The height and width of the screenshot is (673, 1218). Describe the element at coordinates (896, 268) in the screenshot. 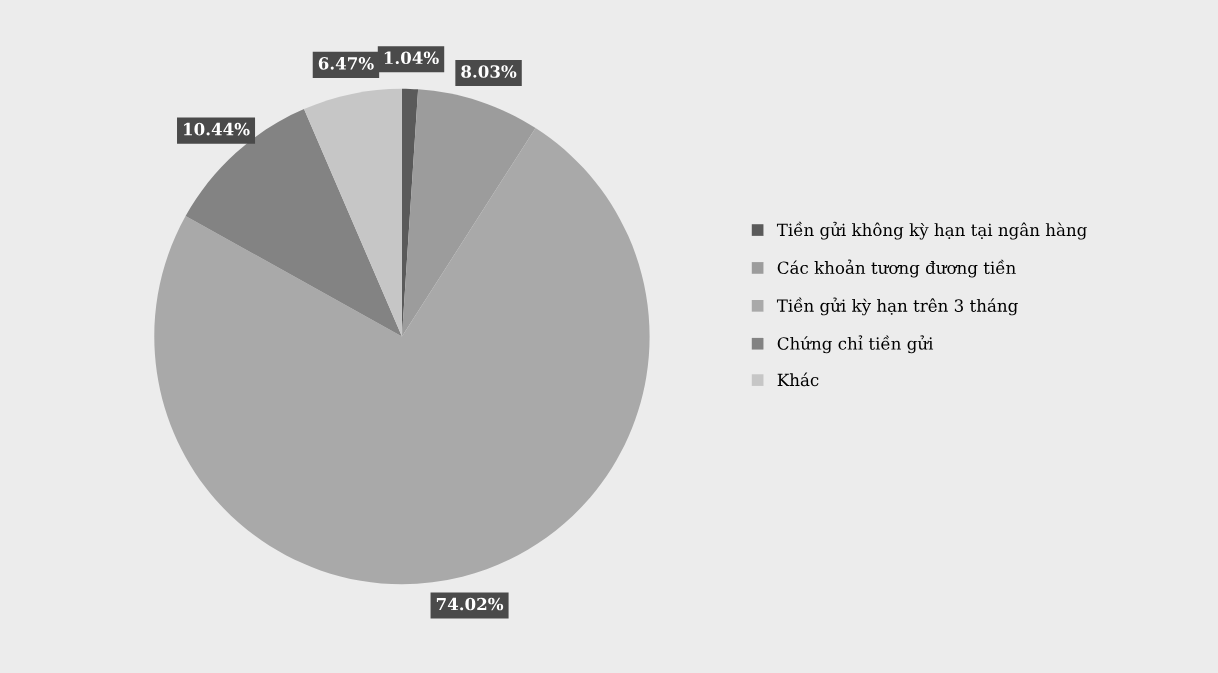

I see `legend-label: Các khoản tương đương tiền` at that location.